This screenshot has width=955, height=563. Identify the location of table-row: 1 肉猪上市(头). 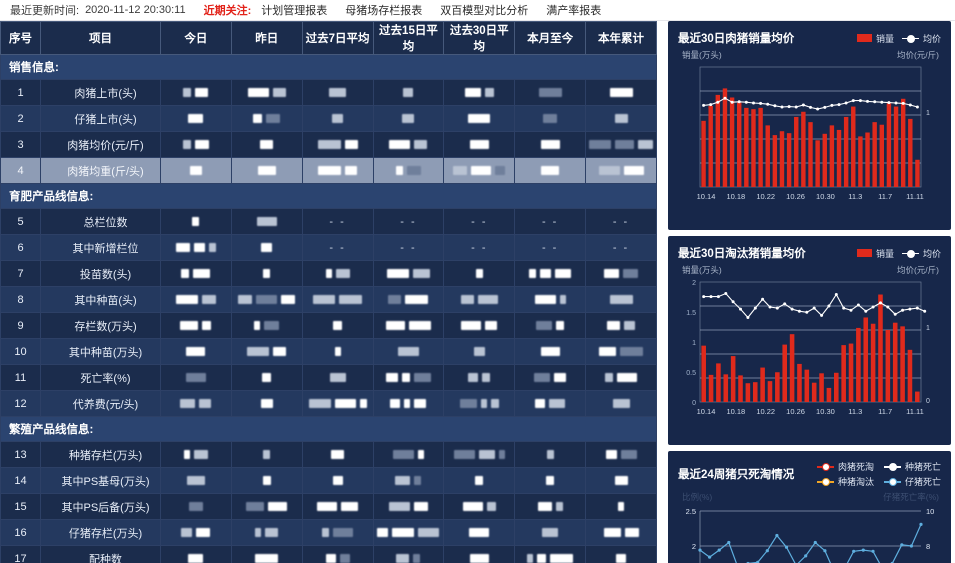
(328, 92).